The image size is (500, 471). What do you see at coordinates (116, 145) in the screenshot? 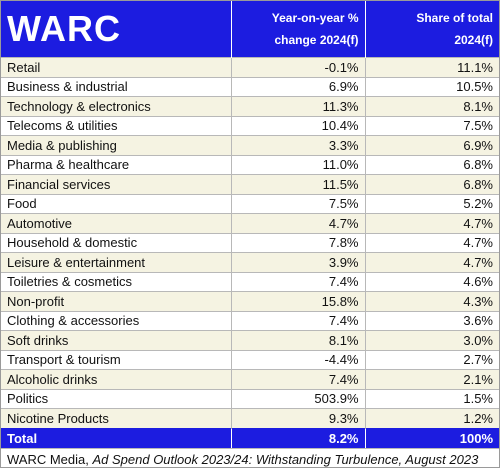
I see `category-cell: Media & publishing` at bounding box center [116, 145].